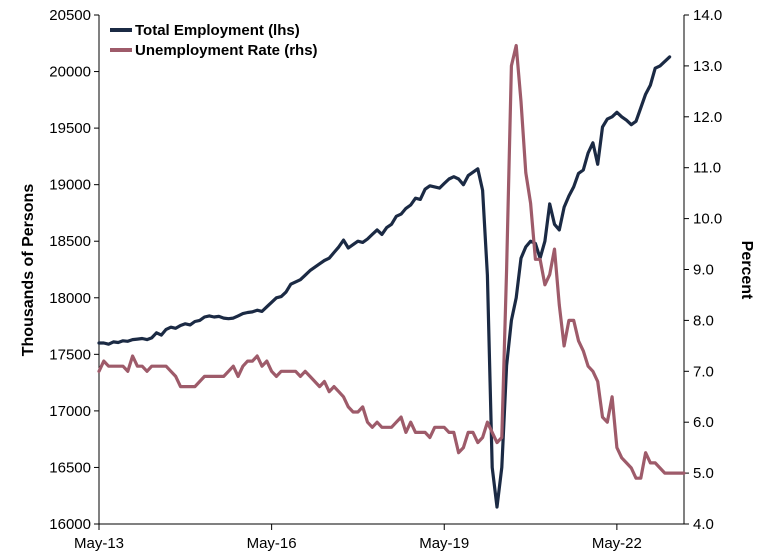 The width and height of the screenshot is (770, 559). Describe the element at coordinates (70, 241) in the screenshot. I see `y-left-tick-label: 18500` at that location.